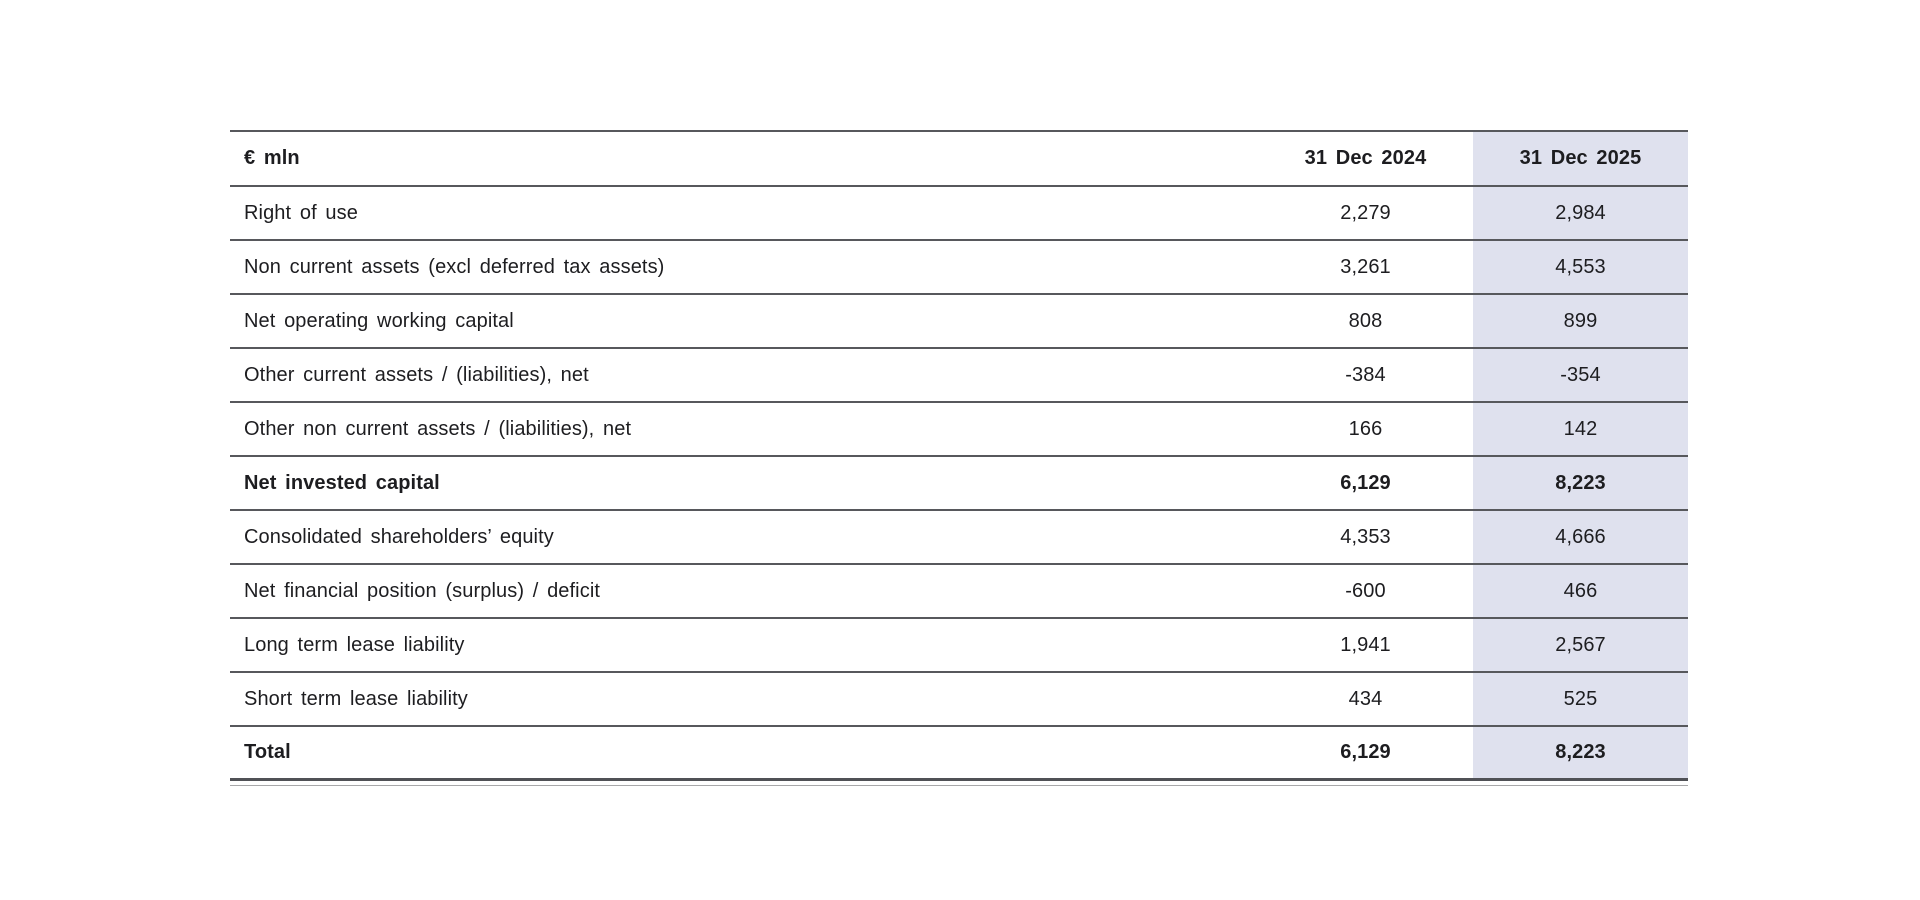  I want to click on table-header-row: € mln 31 Dec 2024 31 Dec 2025, so click(959, 159).